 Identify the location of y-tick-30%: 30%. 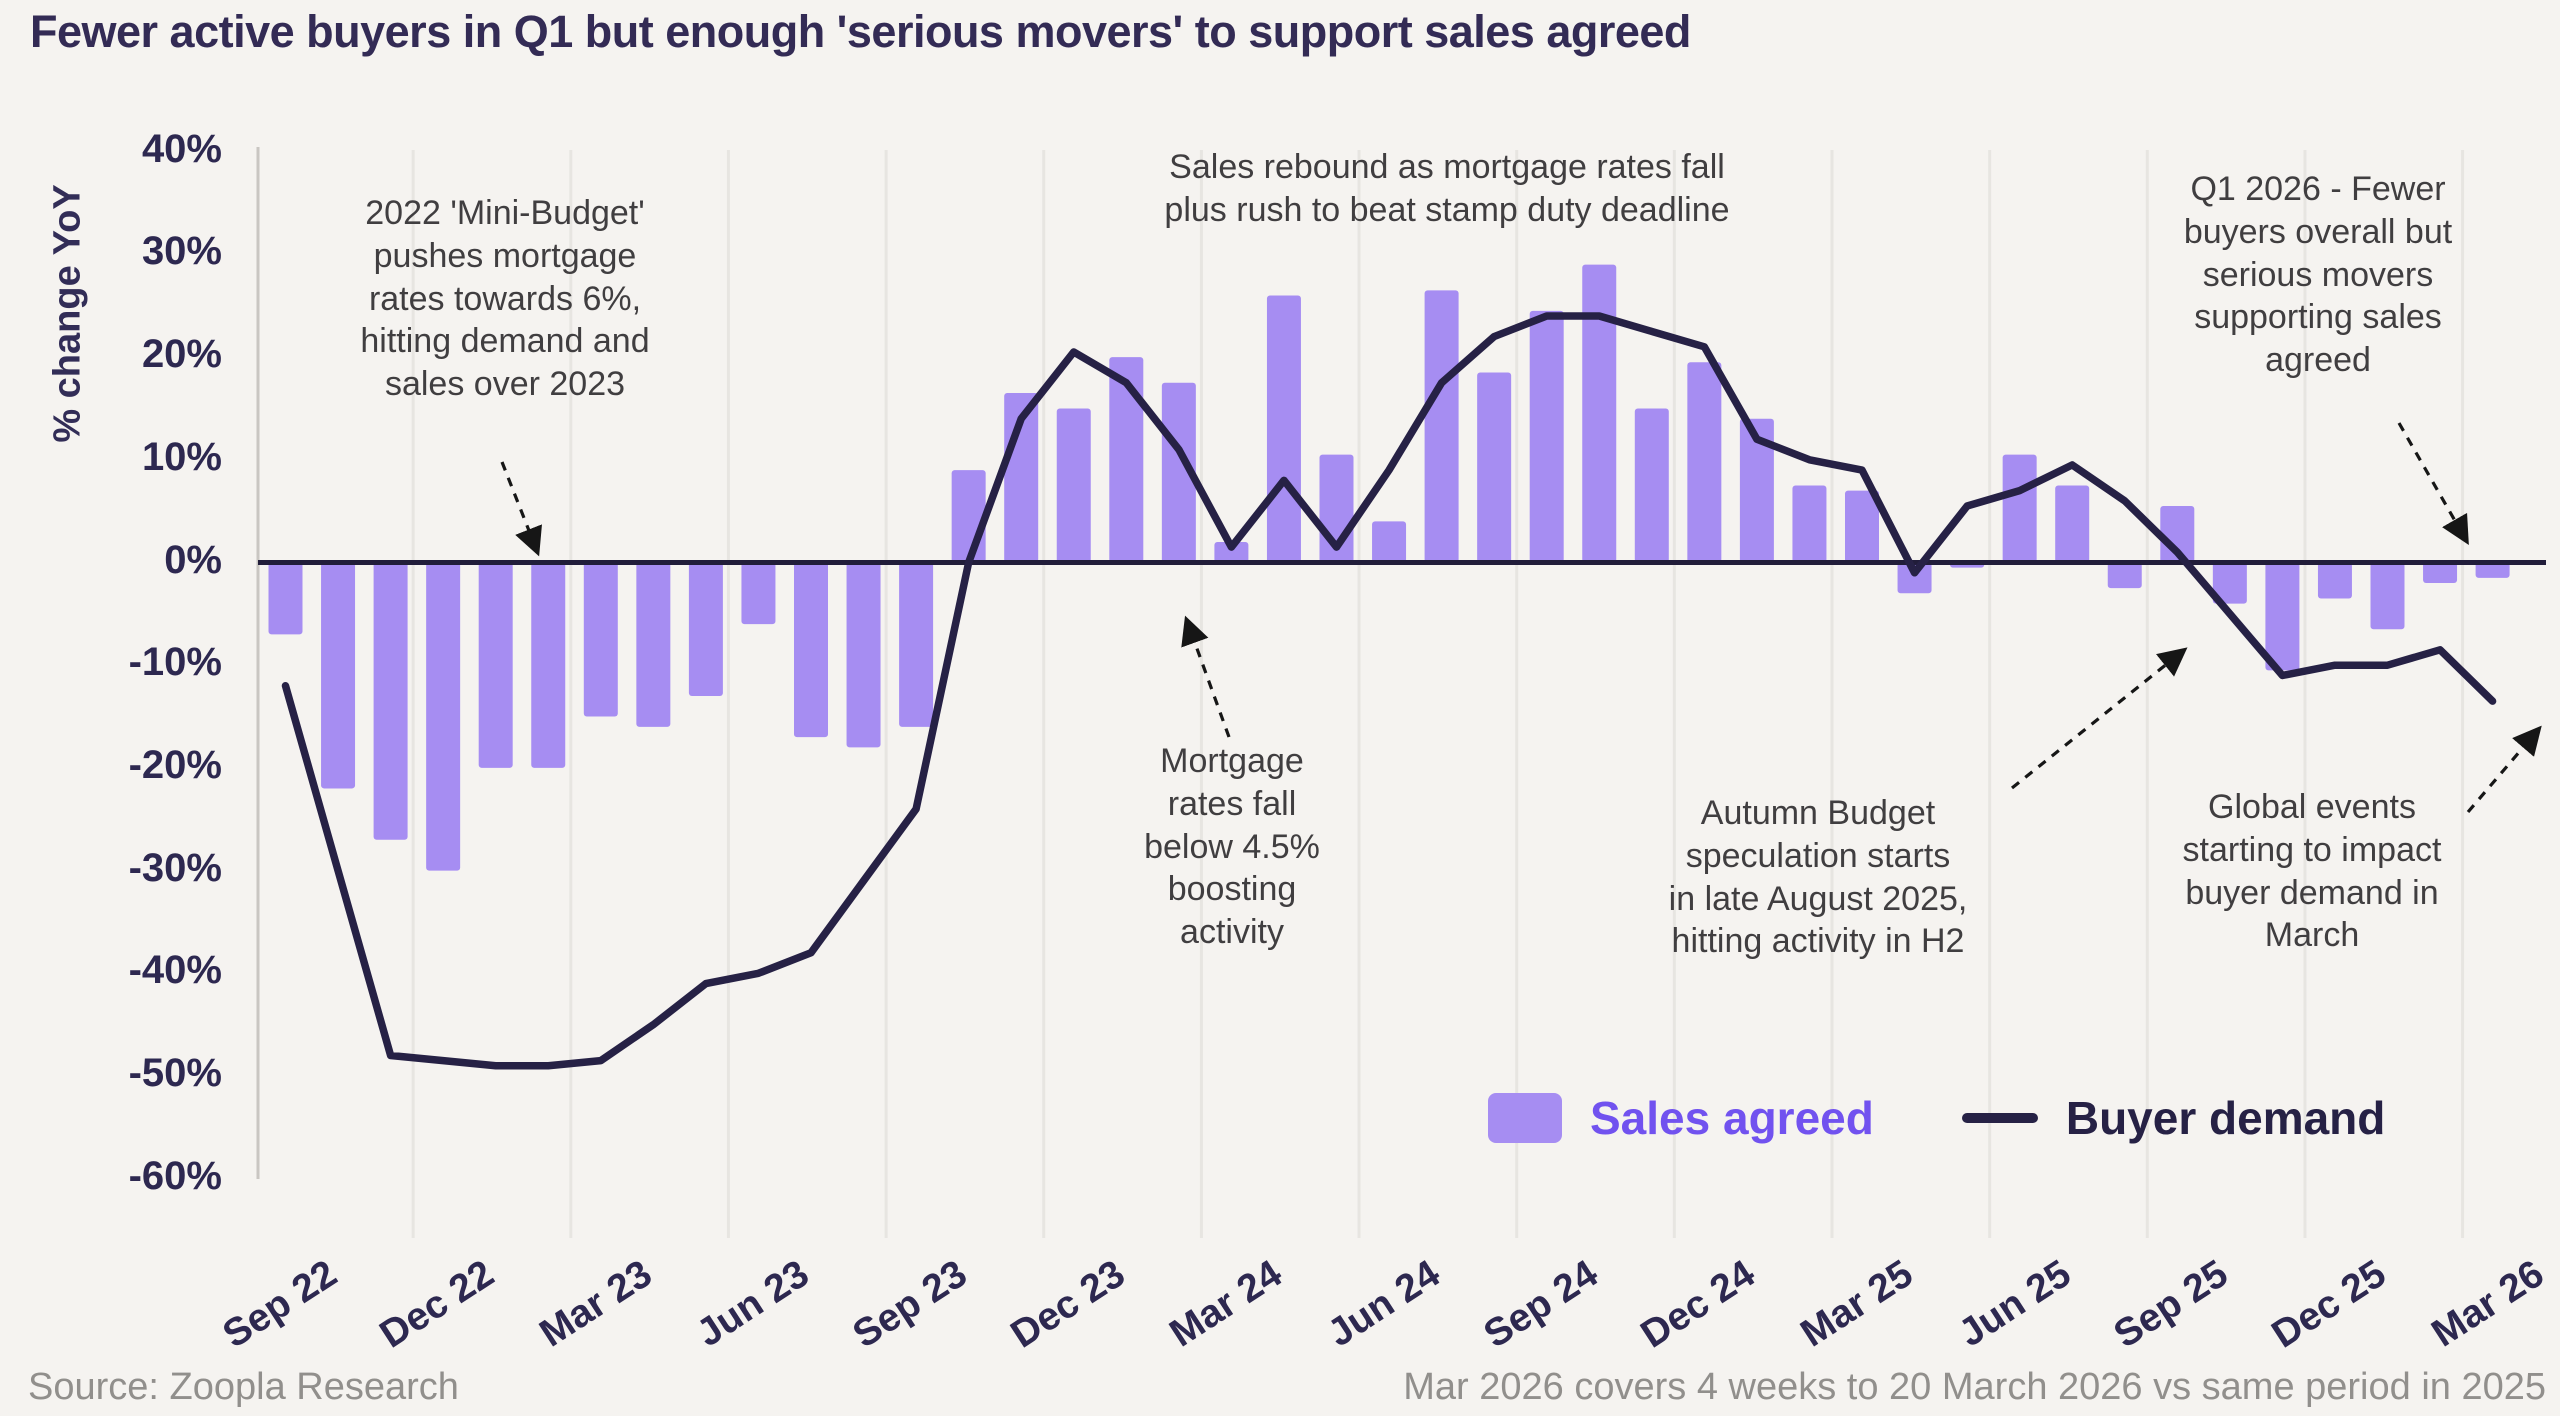
(181, 251).